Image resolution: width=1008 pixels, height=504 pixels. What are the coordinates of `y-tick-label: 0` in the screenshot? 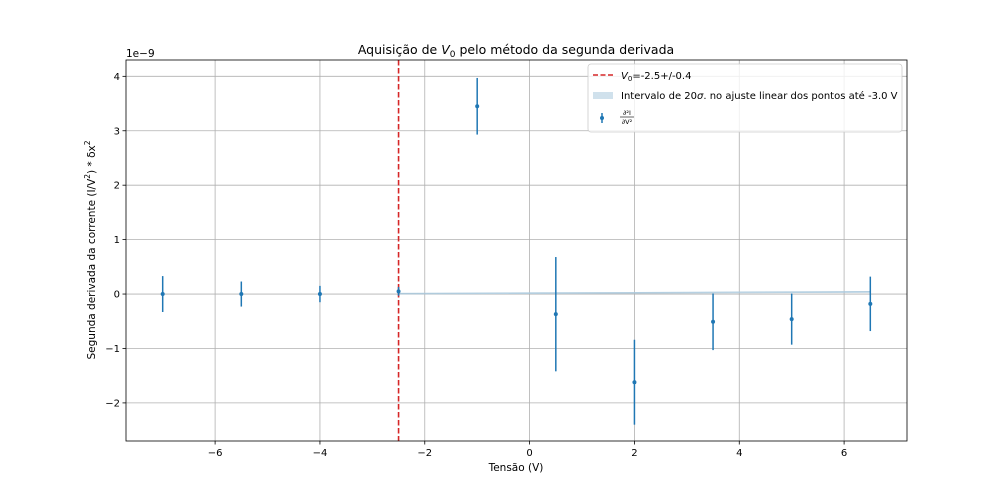 It's located at (117, 295).